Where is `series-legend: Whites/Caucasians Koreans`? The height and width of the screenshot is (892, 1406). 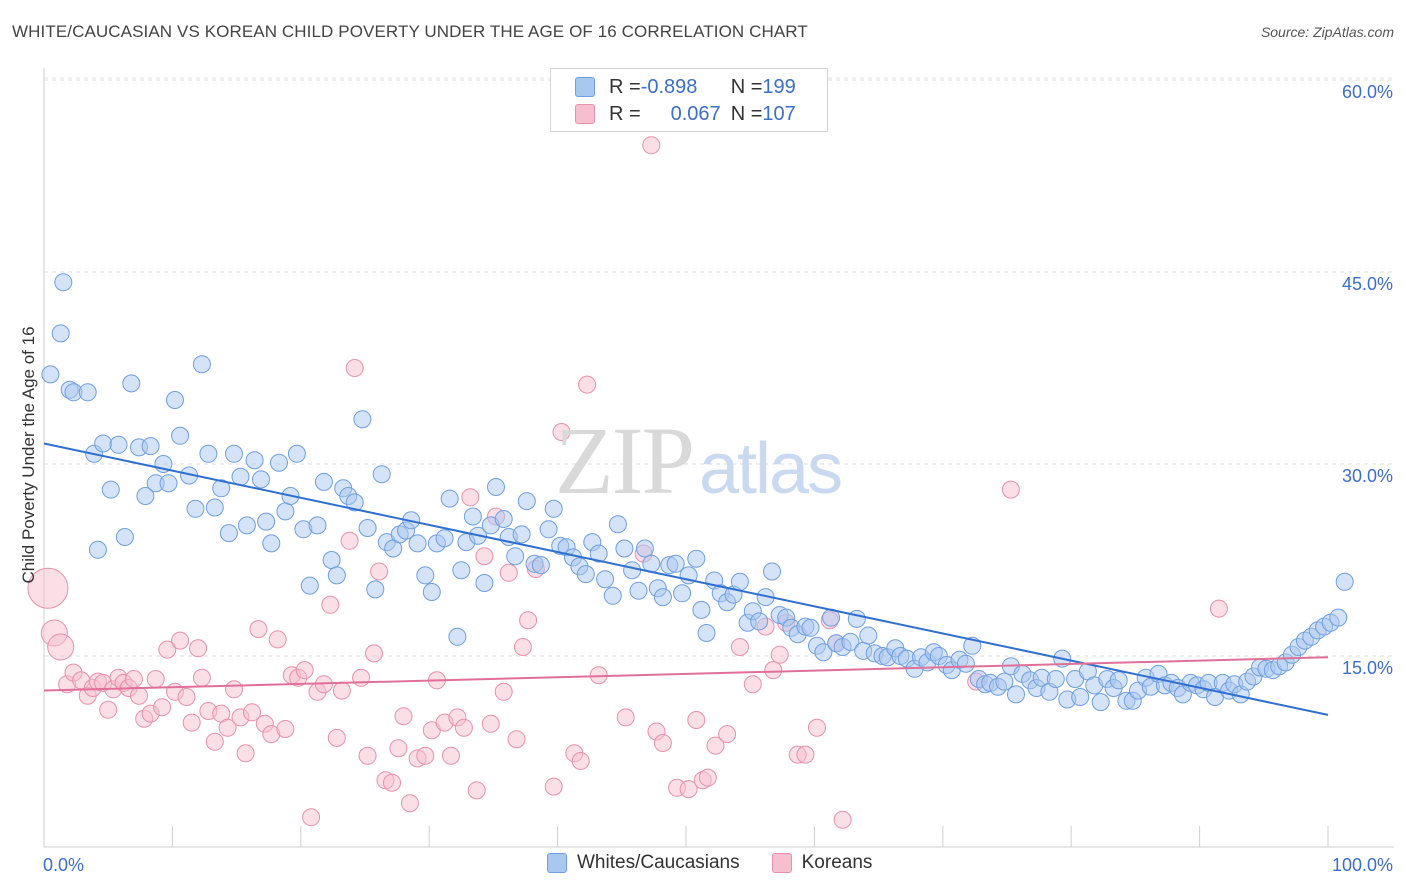
series-legend: Whites/Caucasians Koreans is located at coordinates (725, 863).